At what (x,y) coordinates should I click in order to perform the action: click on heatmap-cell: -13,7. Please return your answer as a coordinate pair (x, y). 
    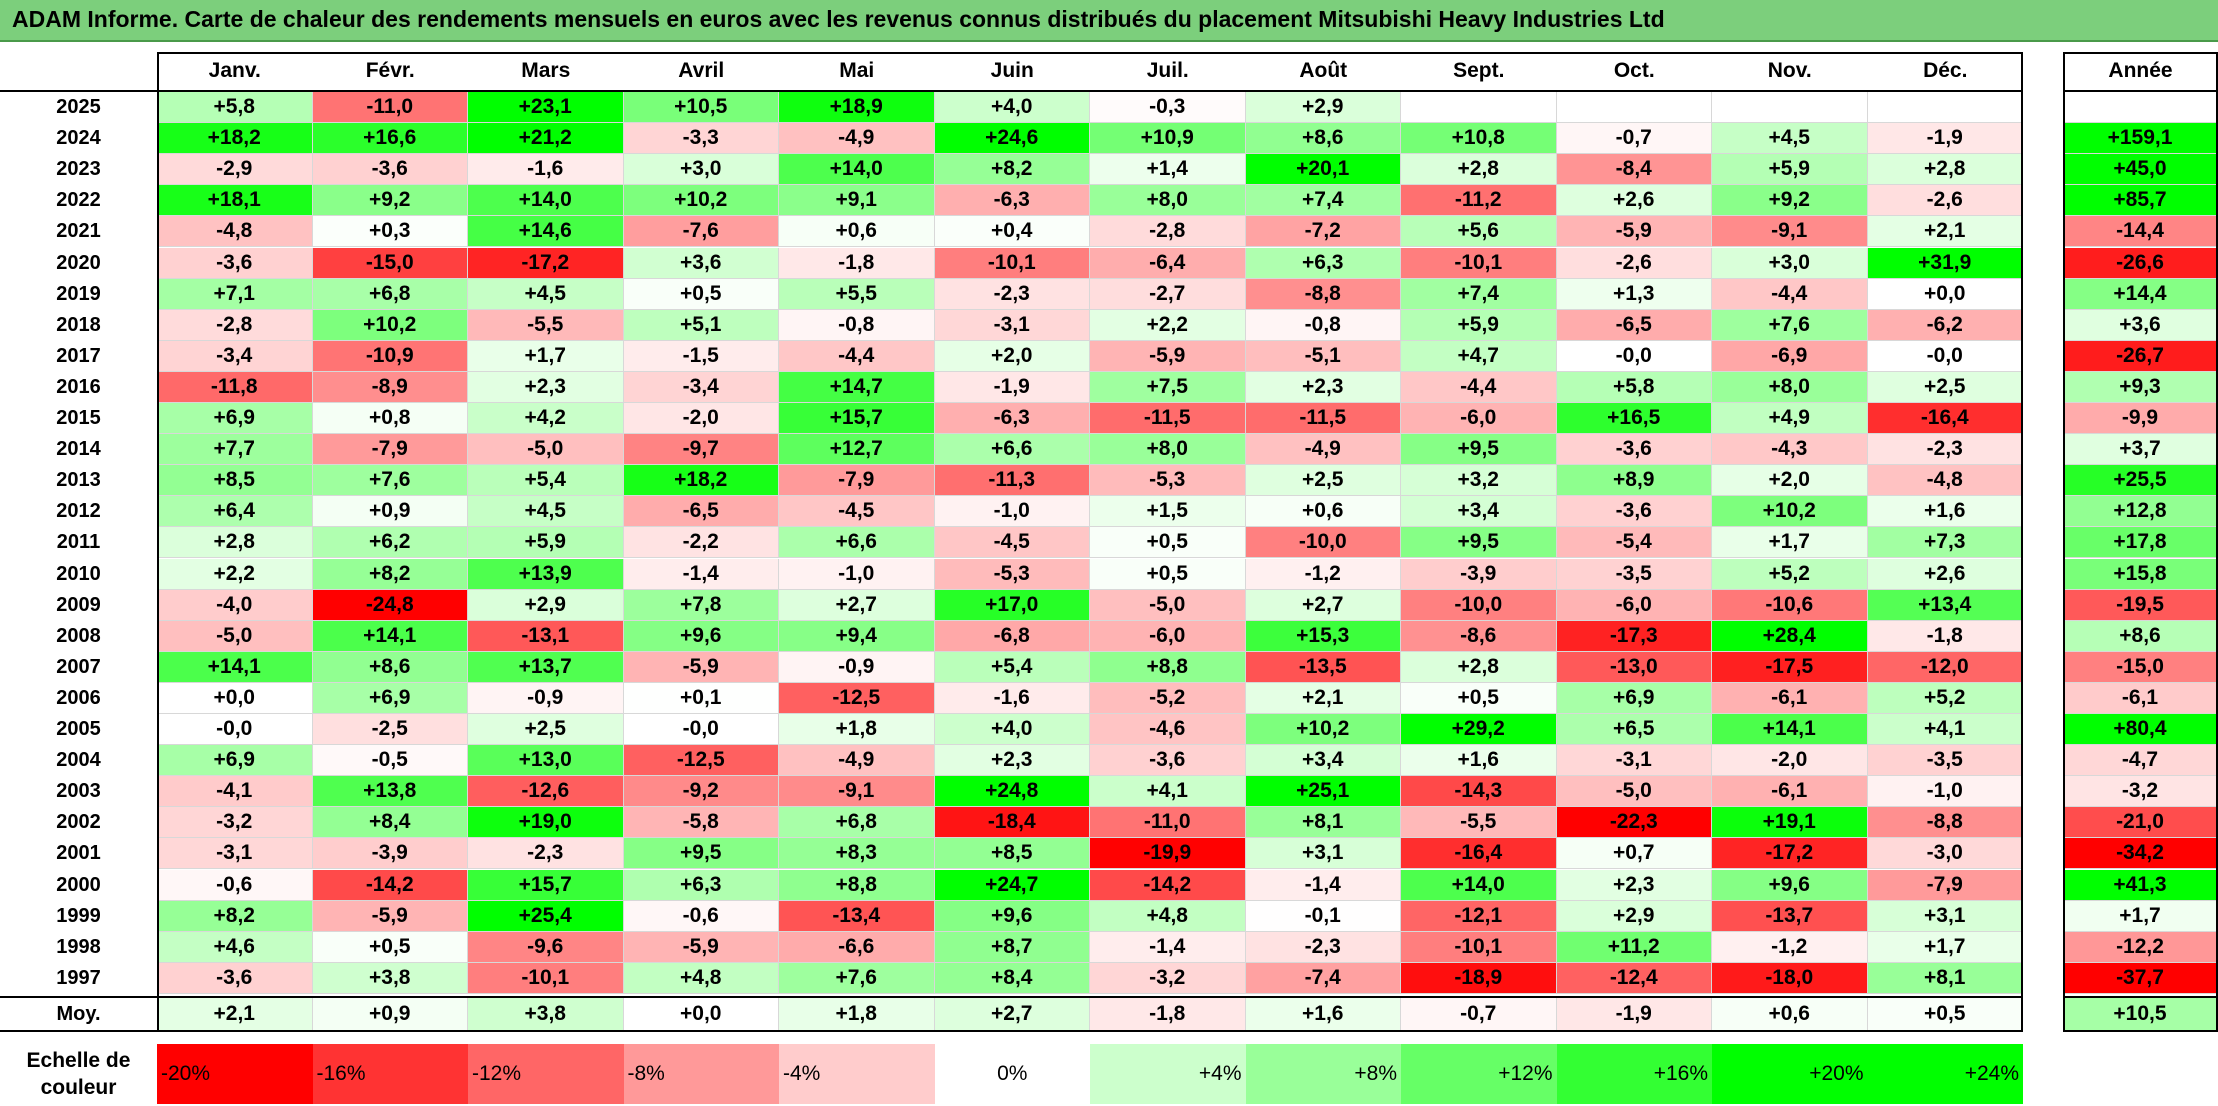
    Looking at the image, I should click on (1790, 916).